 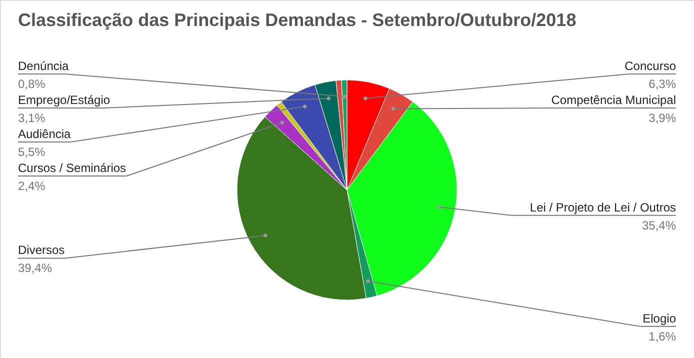 What do you see at coordinates (64, 100) in the screenshot?
I see `slice-label: Emprego/Estágio` at bounding box center [64, 100].